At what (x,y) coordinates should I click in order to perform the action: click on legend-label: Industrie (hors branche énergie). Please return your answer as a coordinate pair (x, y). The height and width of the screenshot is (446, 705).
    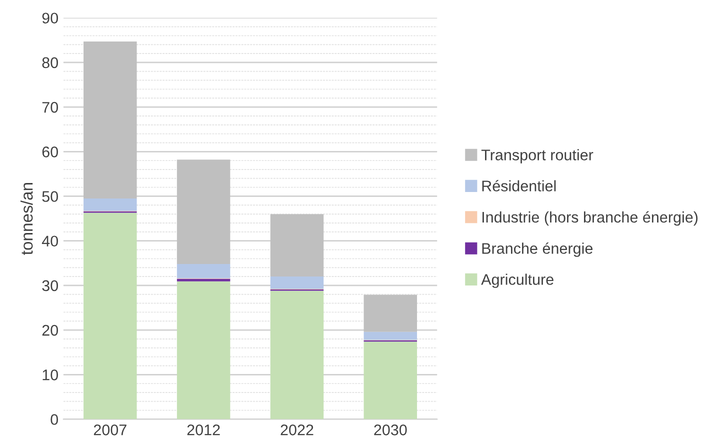
    Looking at the image, I should click on (590, 218).